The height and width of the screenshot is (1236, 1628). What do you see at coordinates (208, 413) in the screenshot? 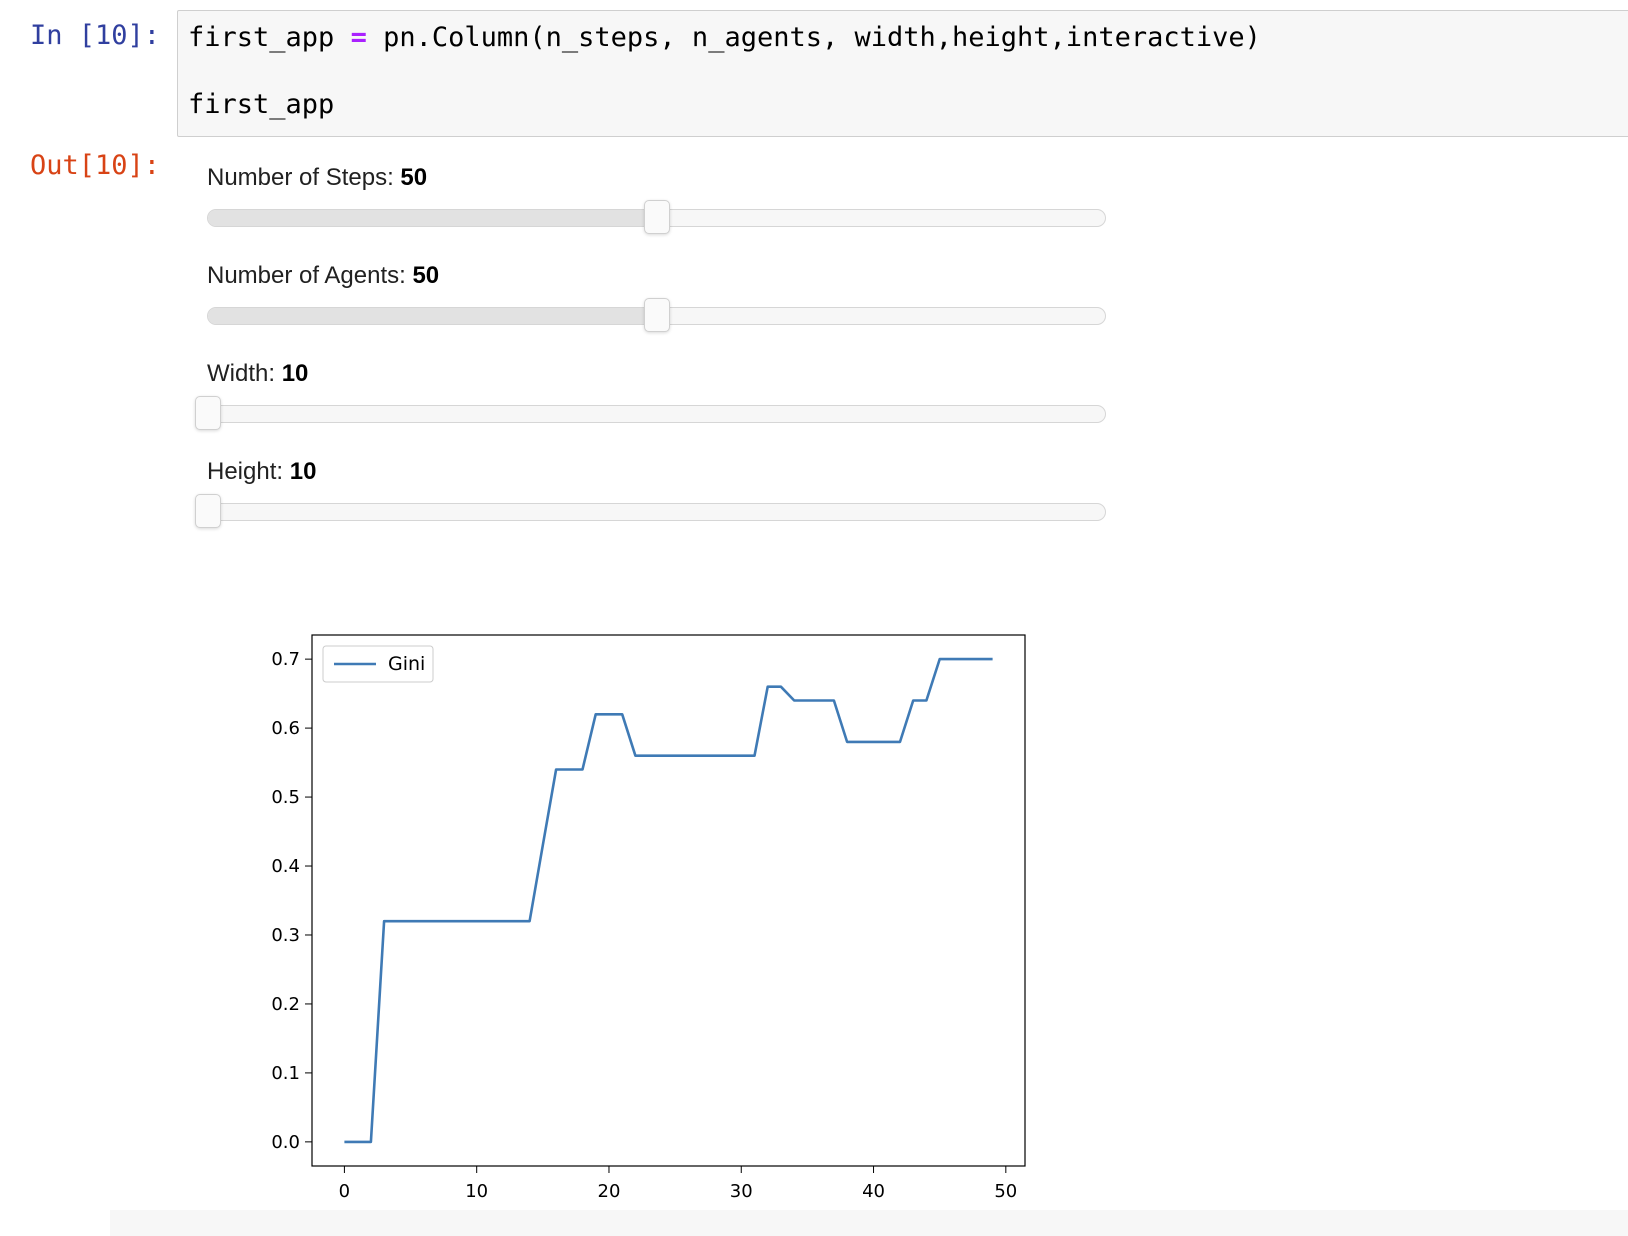
I see `width-slider-handle` at bounding box center [208, 413].